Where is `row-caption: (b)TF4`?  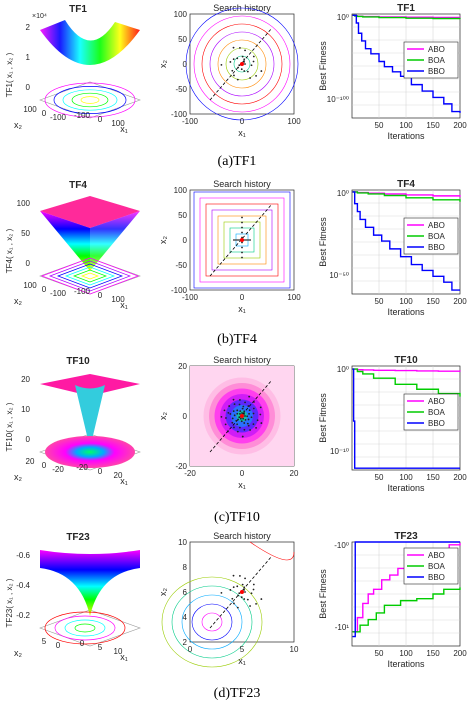
row-caption: (b)TF4 is located at coordinates (237, 339).